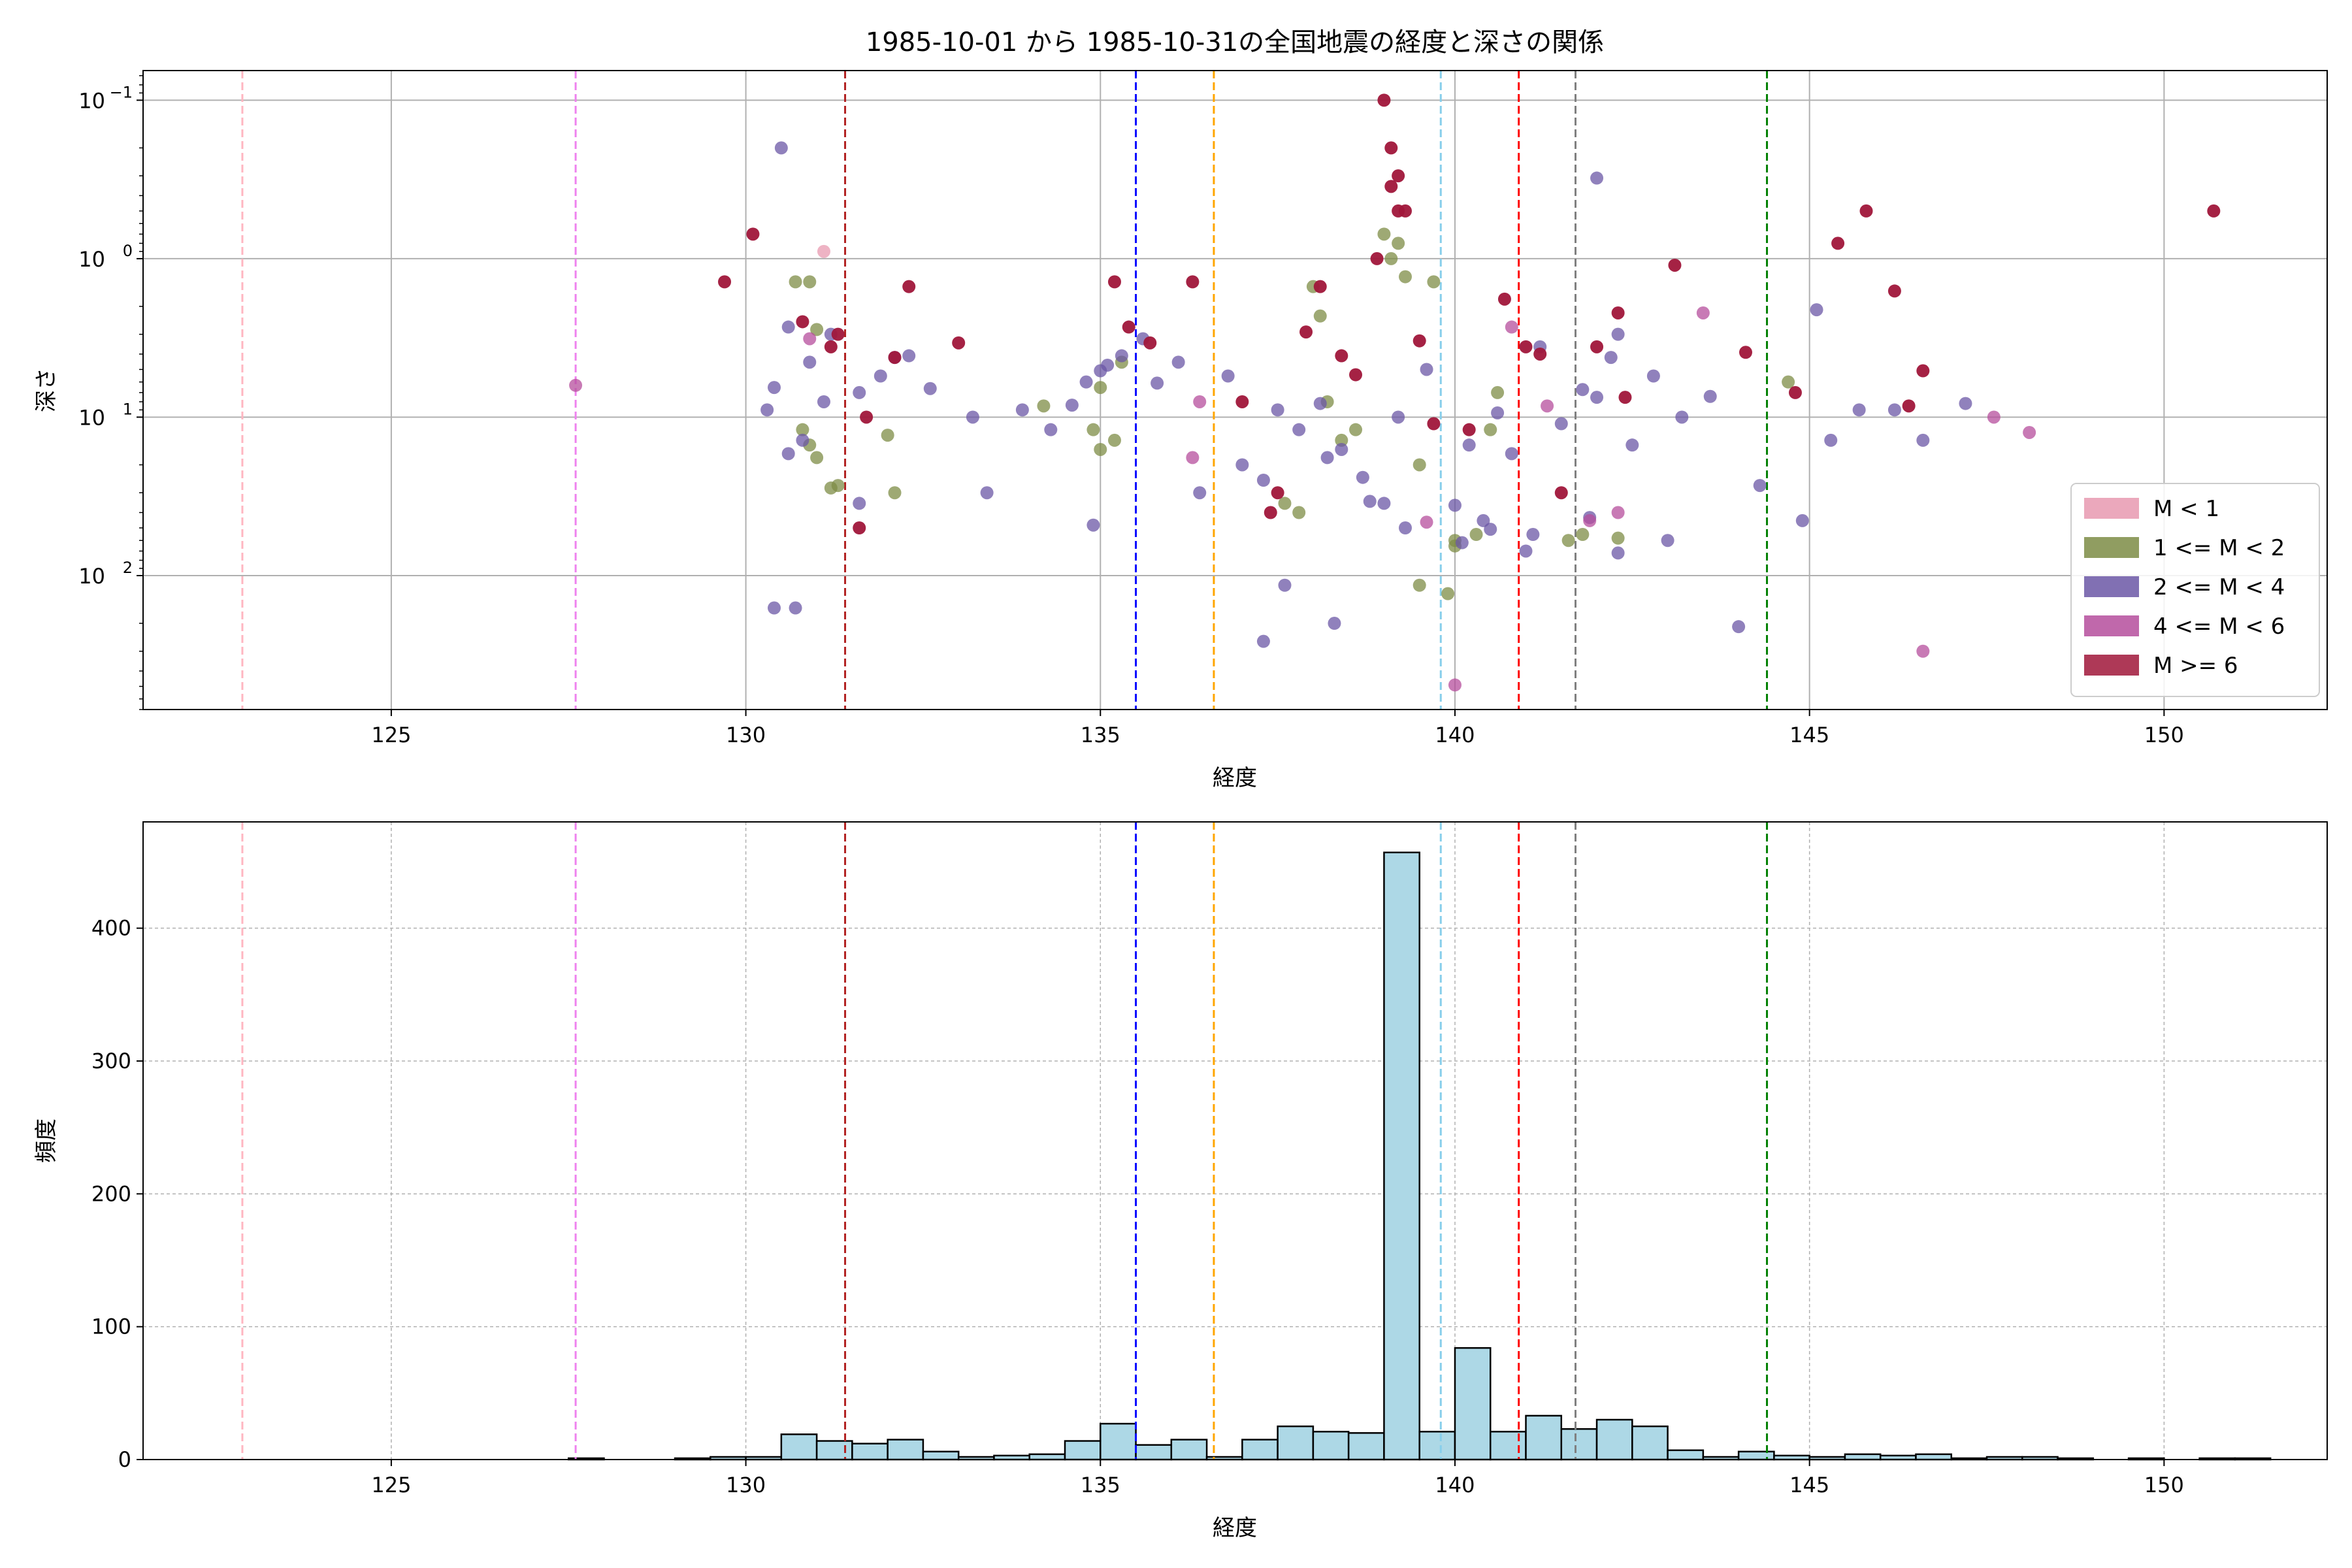 The height and width of the screenshot is (1568, 2352). I want to click on histogram-y-tick-label: 300, so click(111, 1061).